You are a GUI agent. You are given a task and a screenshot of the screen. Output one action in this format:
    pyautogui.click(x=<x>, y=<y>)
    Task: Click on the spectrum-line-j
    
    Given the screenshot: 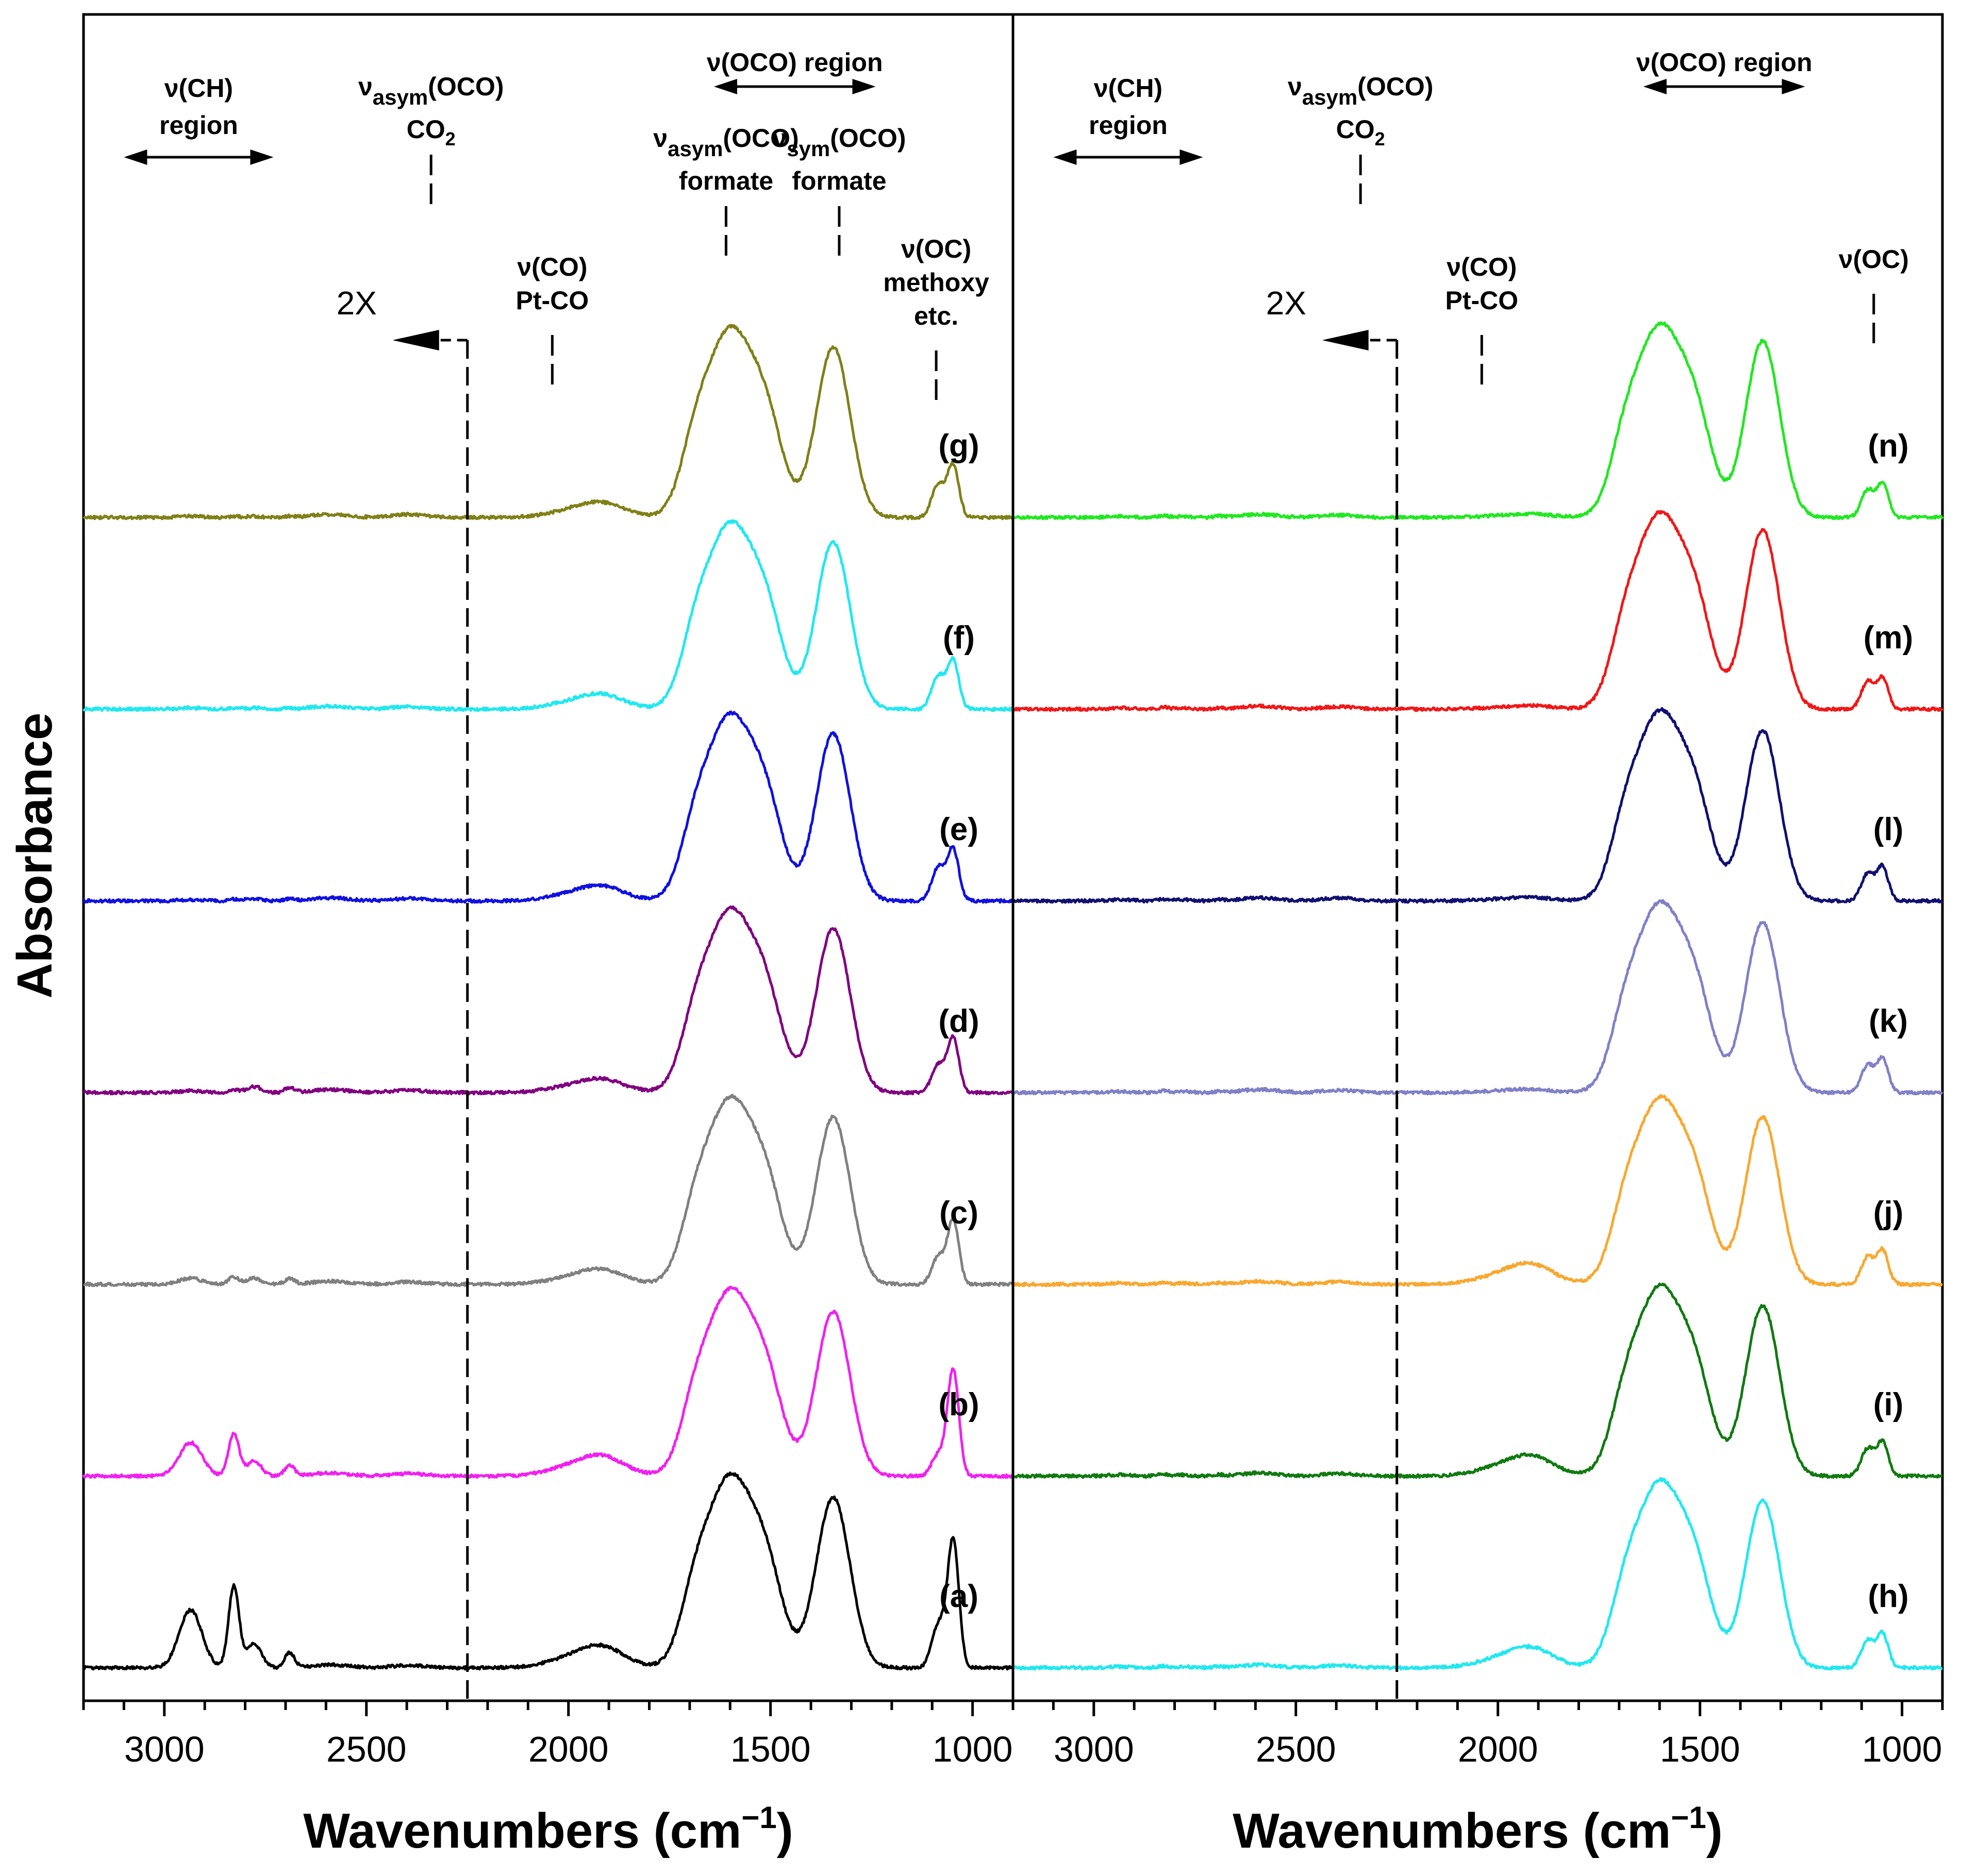 What is the action you would take?
    pyautogui.click(x=1477, y=1190)
    